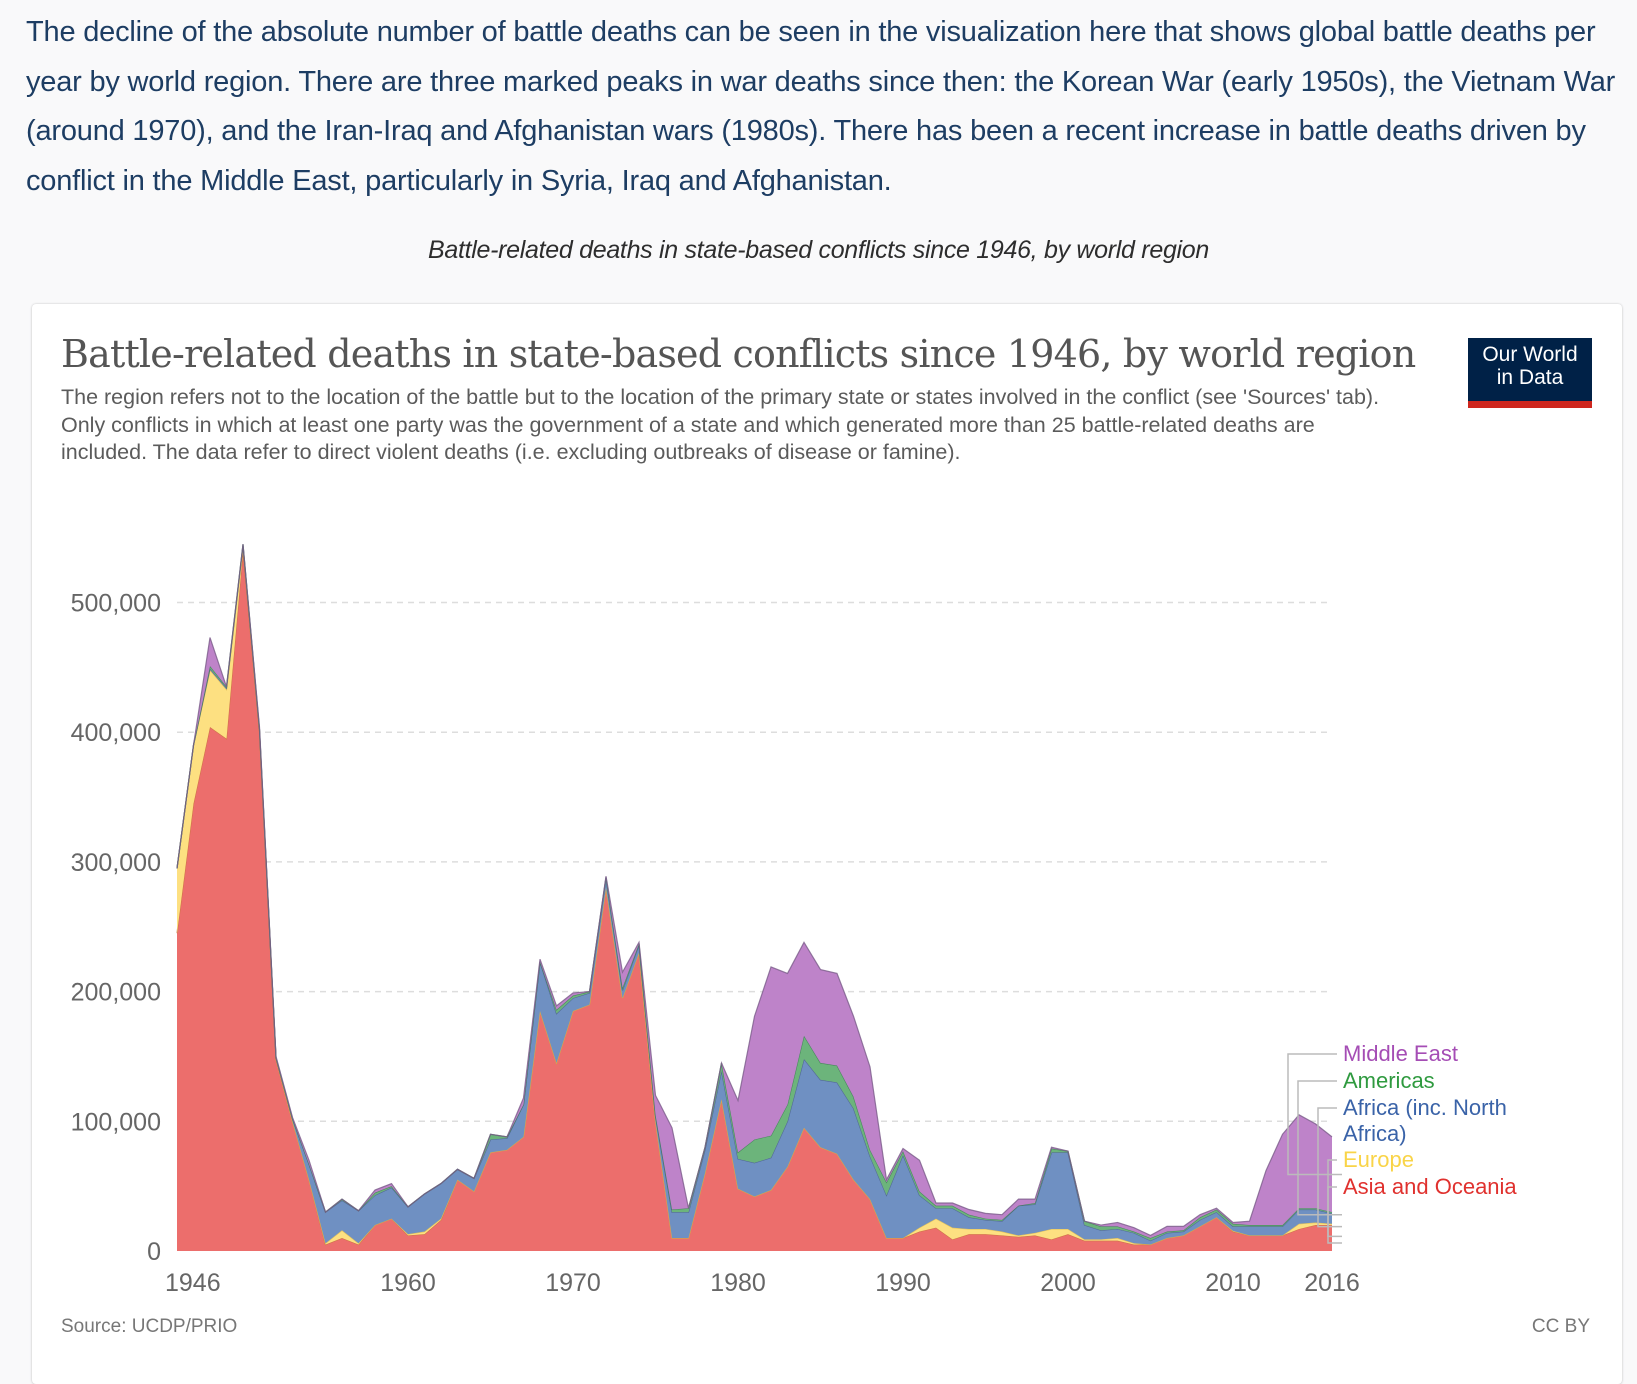 The width and height of the screenshot is (1637, 1384). I want to click on x-axis: 1946 1960 1970 1980 1990 2000 2010 2016, so click(762, 1283).